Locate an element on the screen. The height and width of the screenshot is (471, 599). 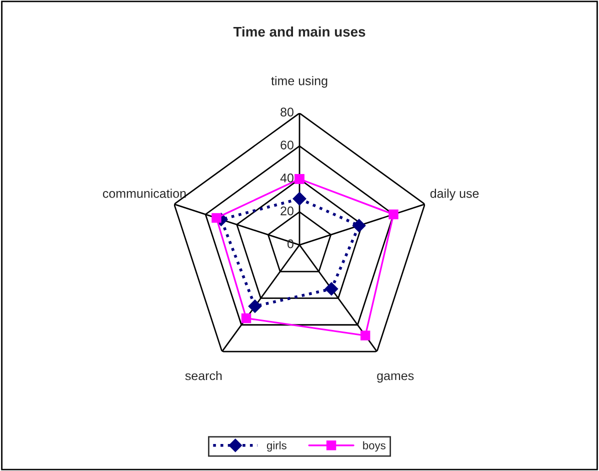
spoke-label: search is located at coordinates (203, 375).